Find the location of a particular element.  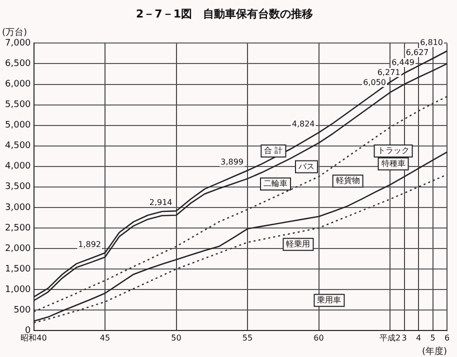

annotation: 軽貨物 is located at coordinates (348, 181).